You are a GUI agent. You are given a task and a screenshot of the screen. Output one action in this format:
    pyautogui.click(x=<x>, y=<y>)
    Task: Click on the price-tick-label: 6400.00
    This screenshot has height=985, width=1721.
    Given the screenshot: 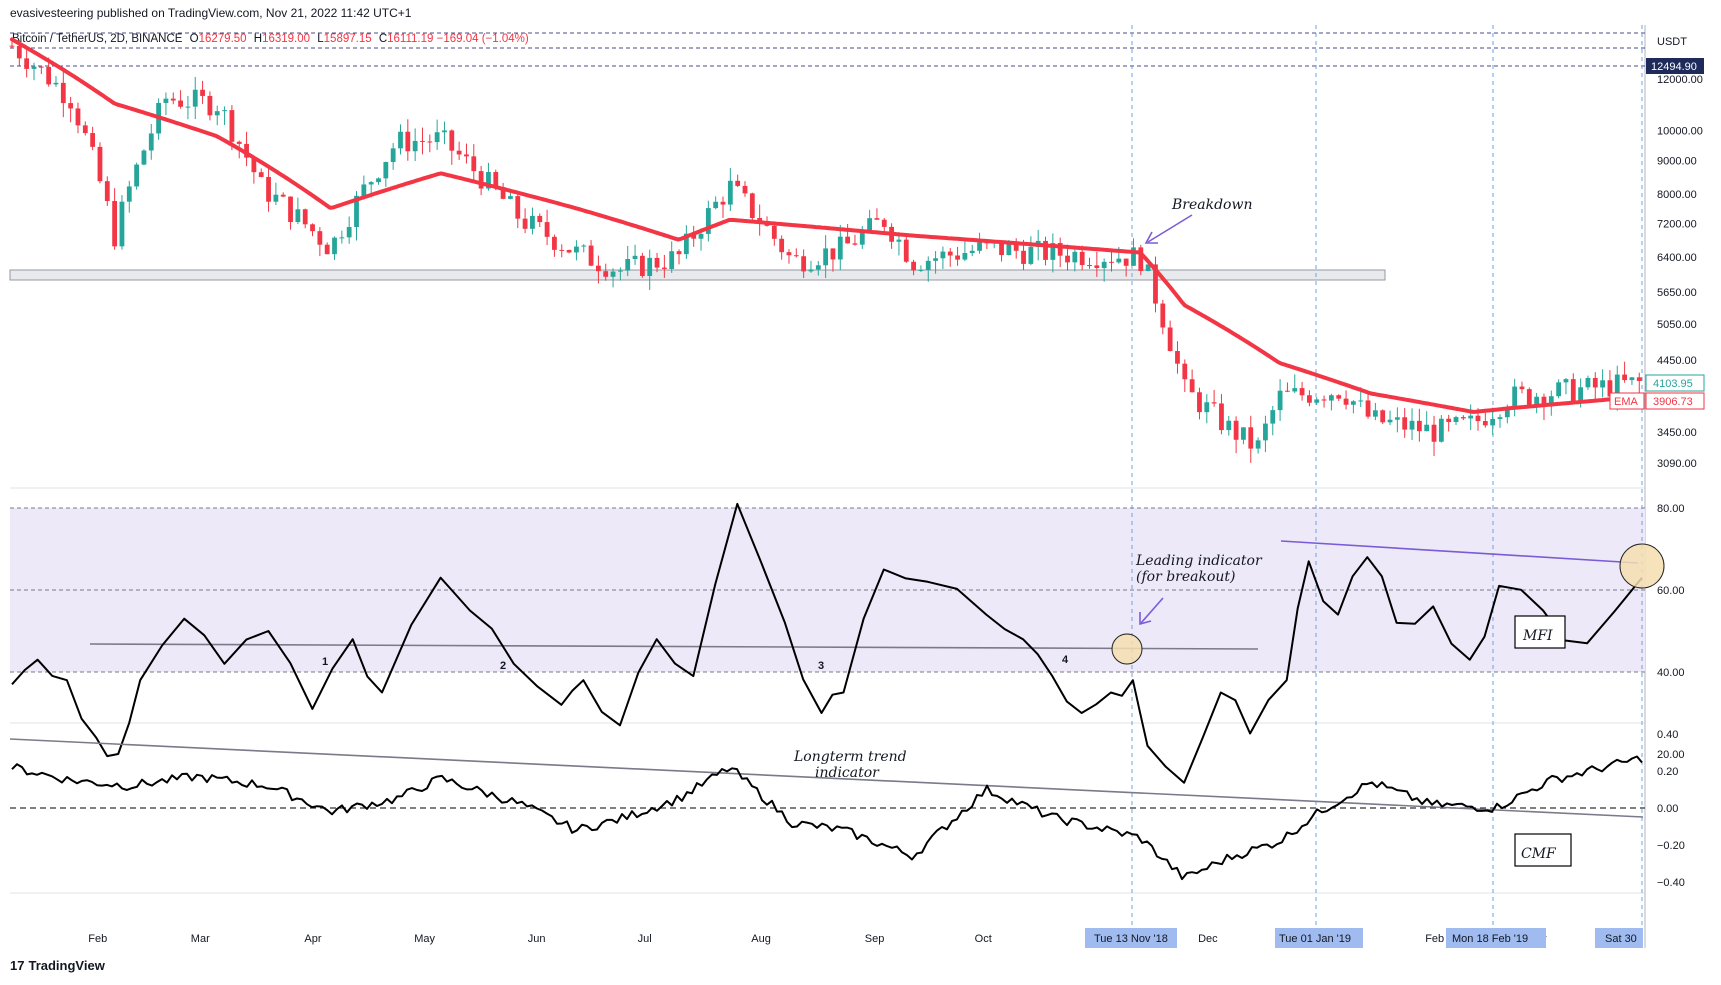 What is the action you would take?
    pyautogui.click(x=1677, y=258)
    